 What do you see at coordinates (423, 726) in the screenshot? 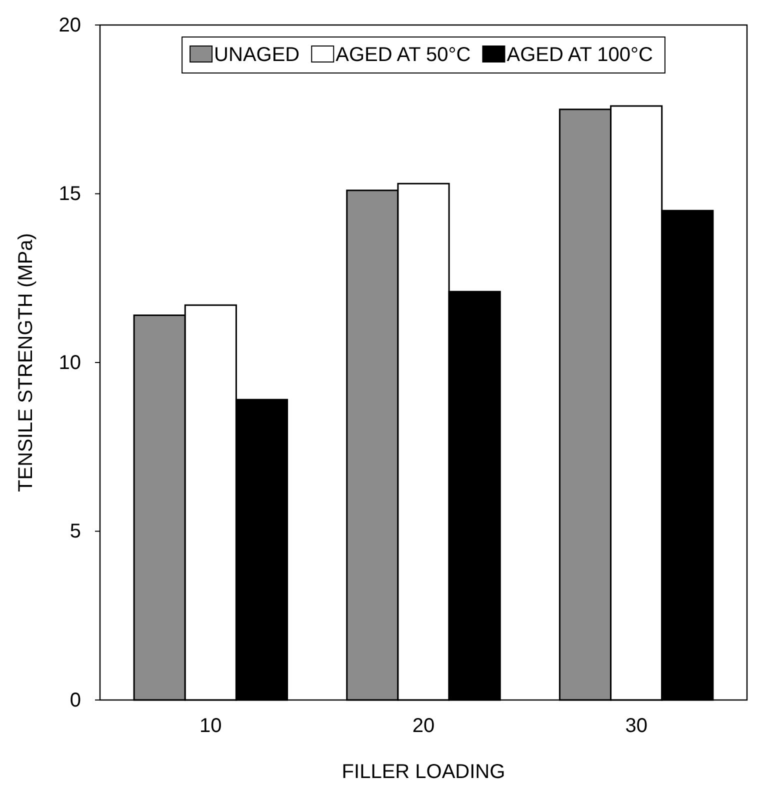
I see `x-tick-label: 20` at bounding box center [423, 726].